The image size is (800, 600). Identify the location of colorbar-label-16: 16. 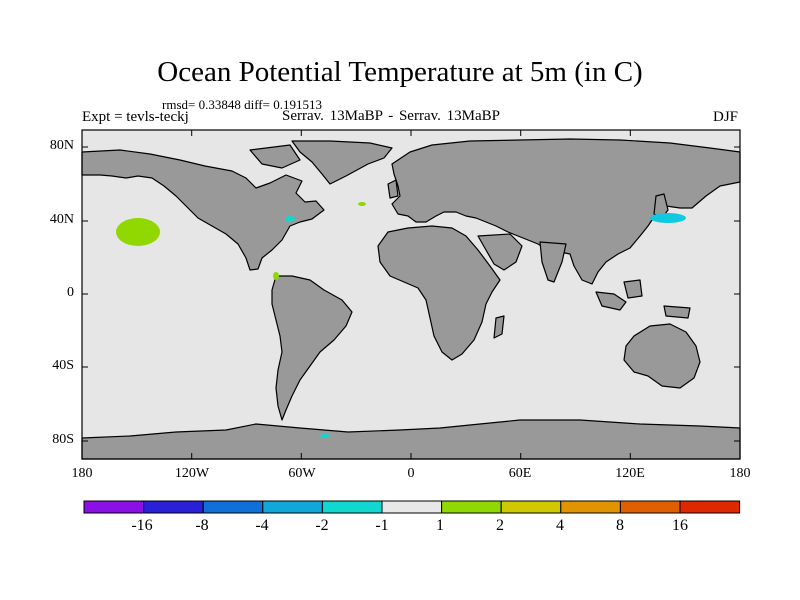
(680, 525).